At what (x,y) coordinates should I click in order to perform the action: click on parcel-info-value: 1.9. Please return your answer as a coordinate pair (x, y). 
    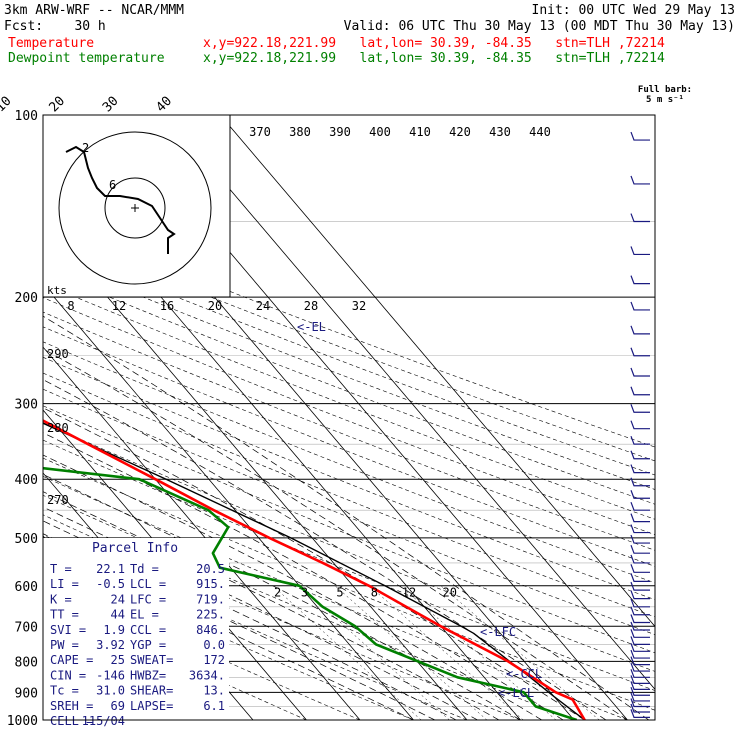
    Looking at the image, I should click on (114, 630).